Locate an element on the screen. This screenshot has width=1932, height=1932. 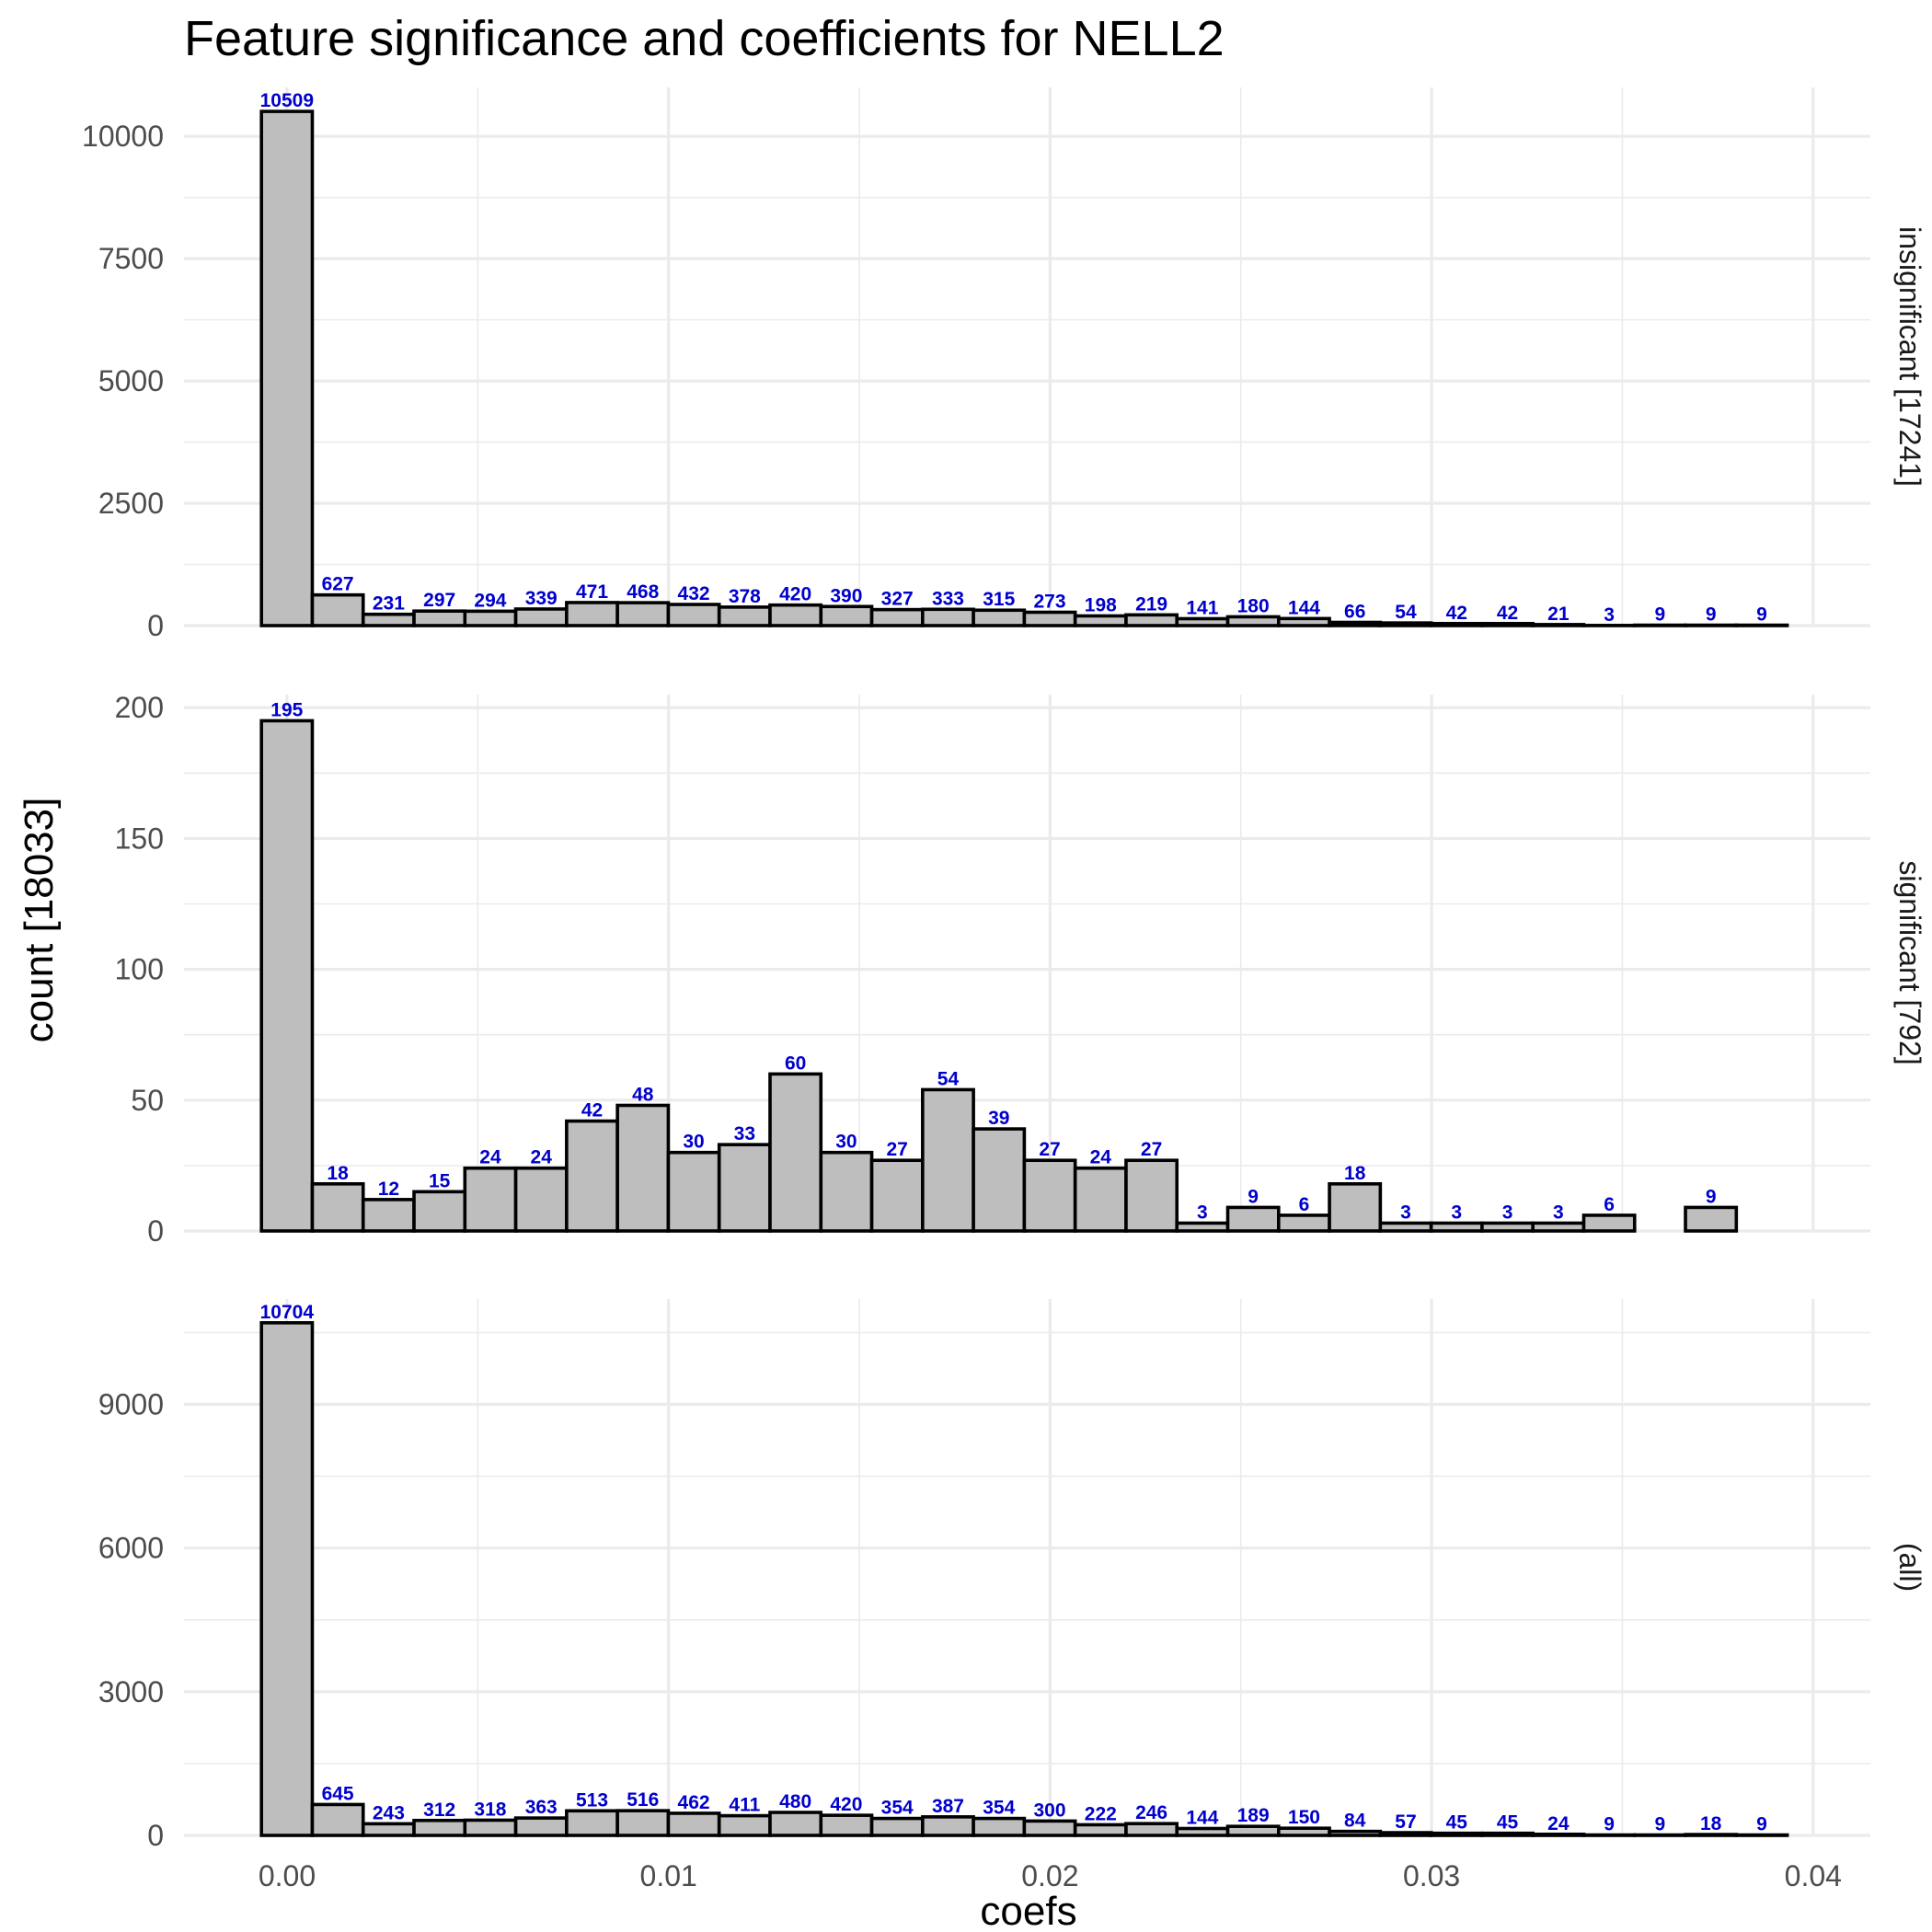
bar-count-label: 24 is located at coordinates (1558, 1823).